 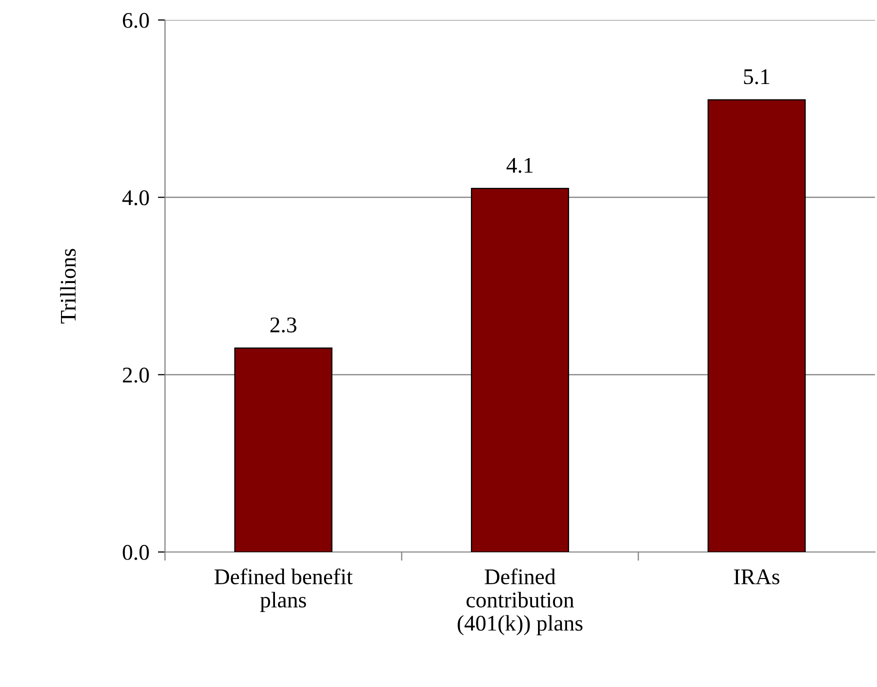 I want to click on x-tick-label: IRAs, so click(x=757, y=576).